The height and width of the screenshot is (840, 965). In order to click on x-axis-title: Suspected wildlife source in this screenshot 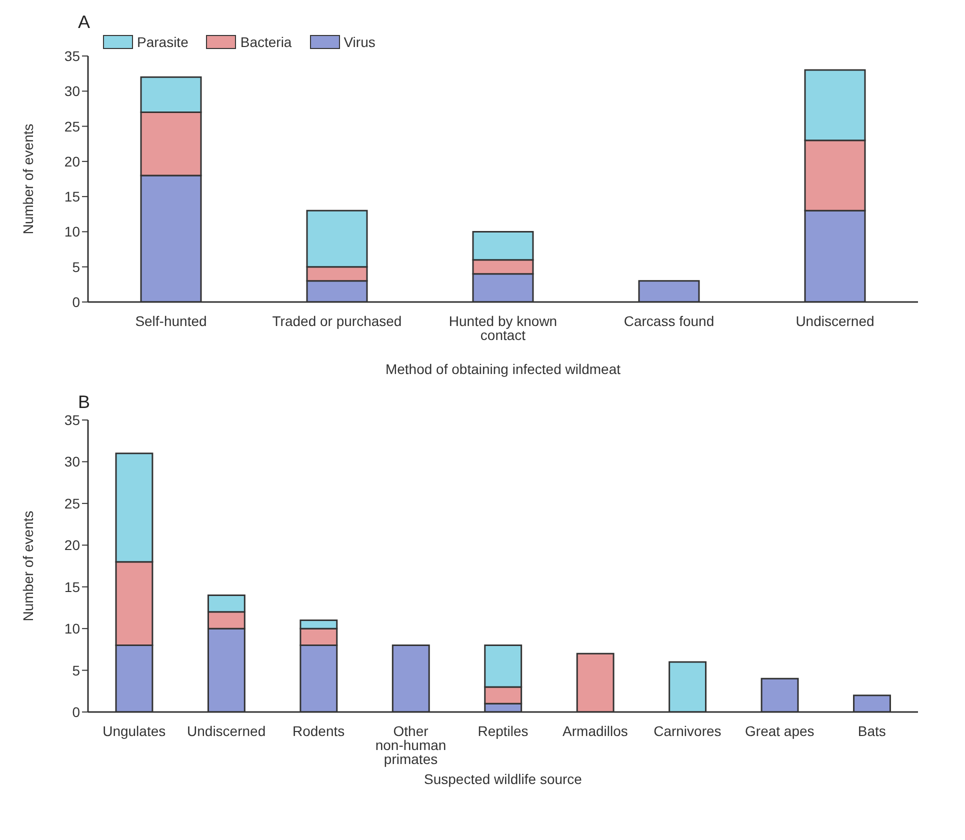, I will do `click(503, 779)`.